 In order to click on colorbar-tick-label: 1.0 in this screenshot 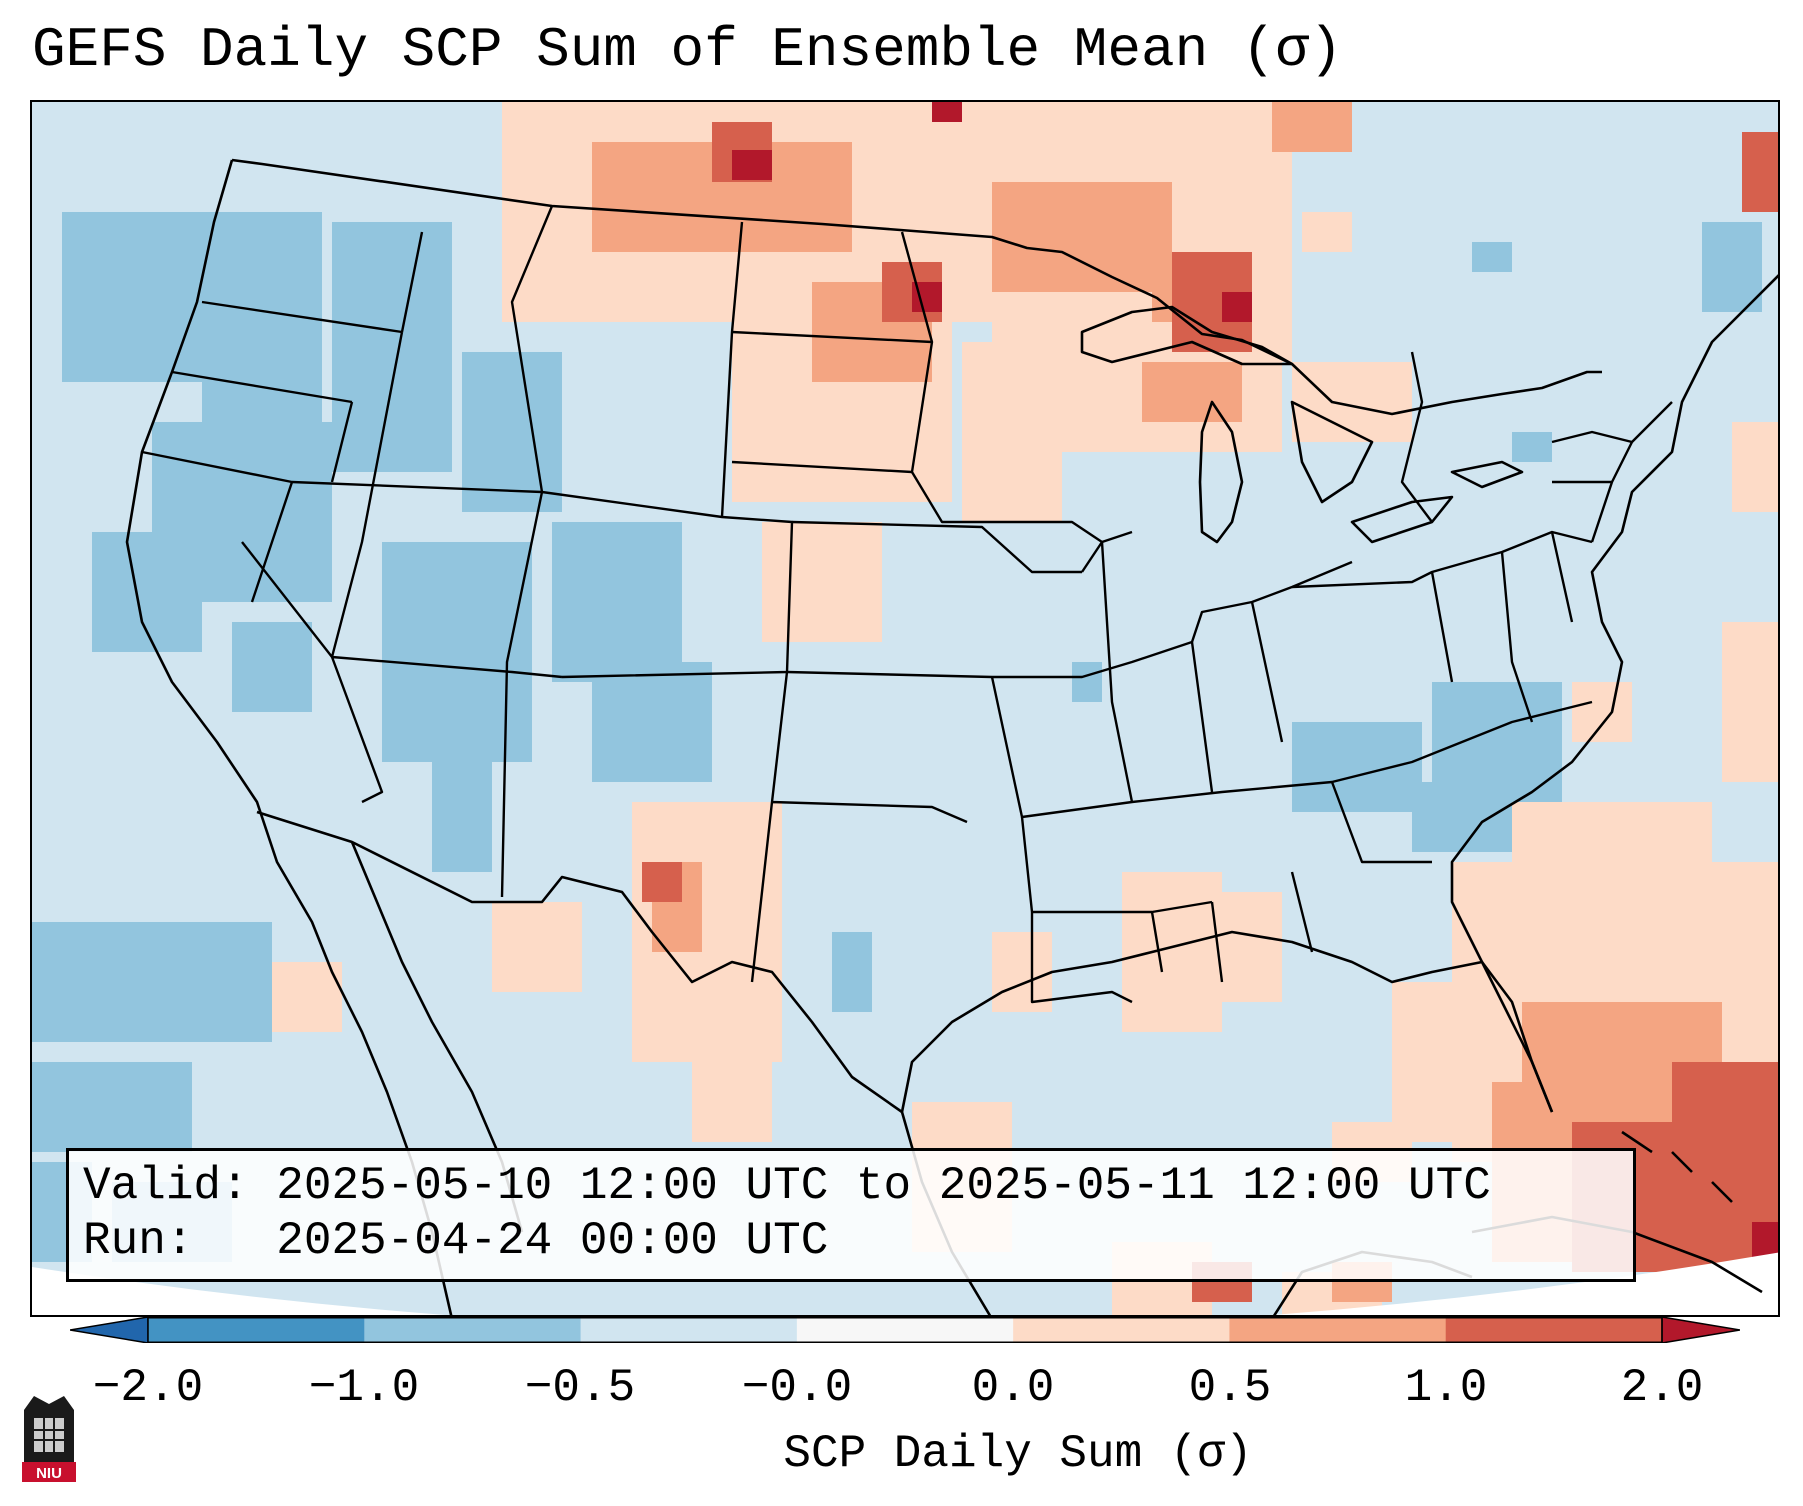, I will do `click(1446, 1388)`.